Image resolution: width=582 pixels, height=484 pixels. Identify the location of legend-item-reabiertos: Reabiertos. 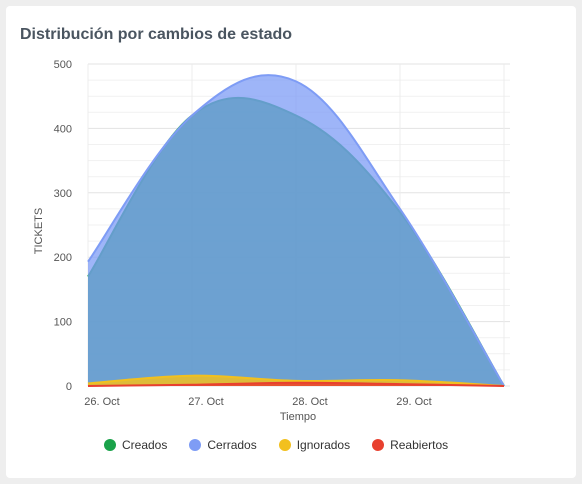
(410, 445).